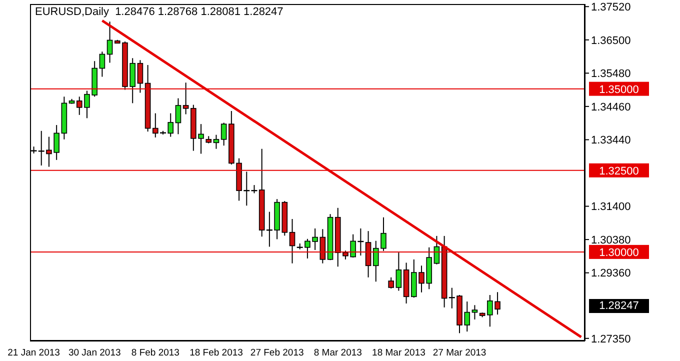  I want to click on x-tick-label: 18 Feb 2013, so click(216, 353).